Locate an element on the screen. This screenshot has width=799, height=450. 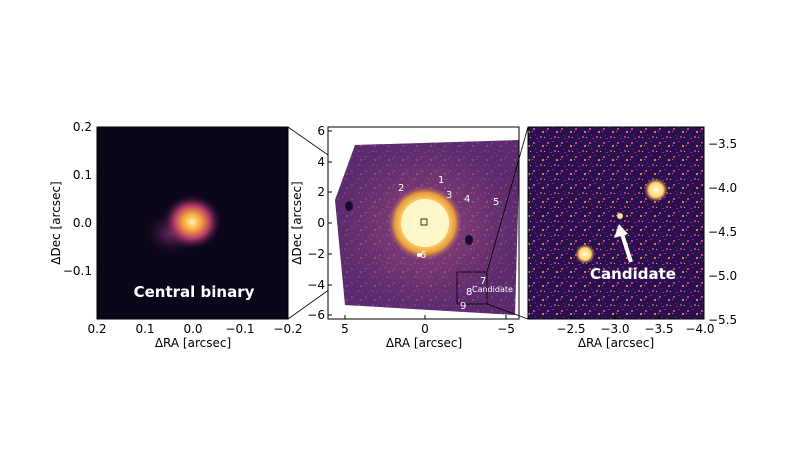
y-tick-label: −4.0 is located at coordinates (722, 188).